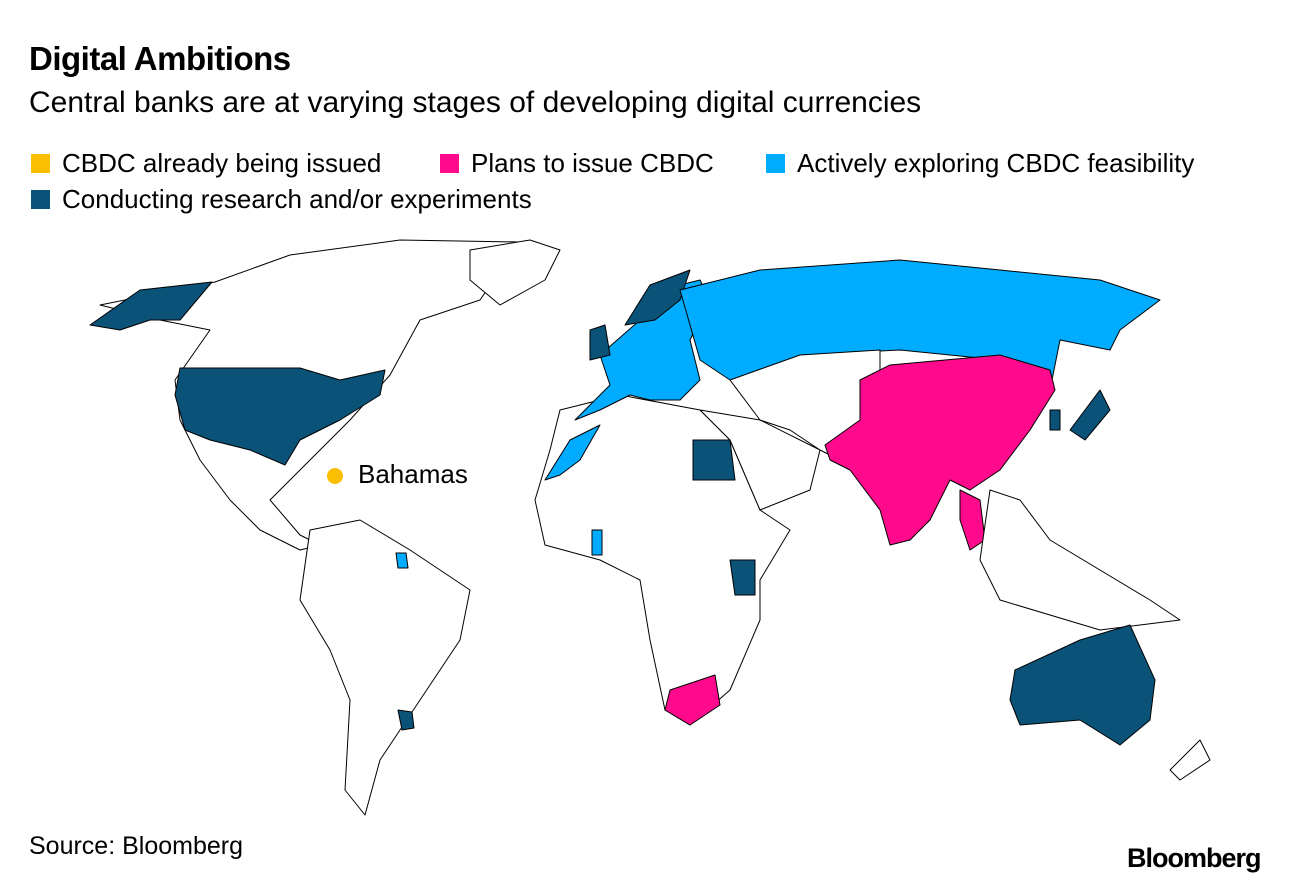 The width and height of the screenshot is (1296, 886). Describe the element at coordinates (1190, 760) in the screenshot. I see `new-zealand` at that location.